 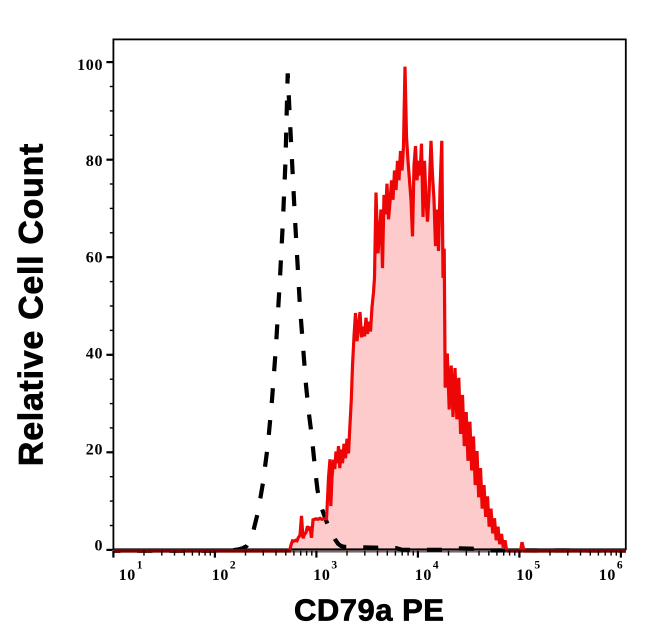 I want to click on svg-text: 100, so click(x=90, y=65).